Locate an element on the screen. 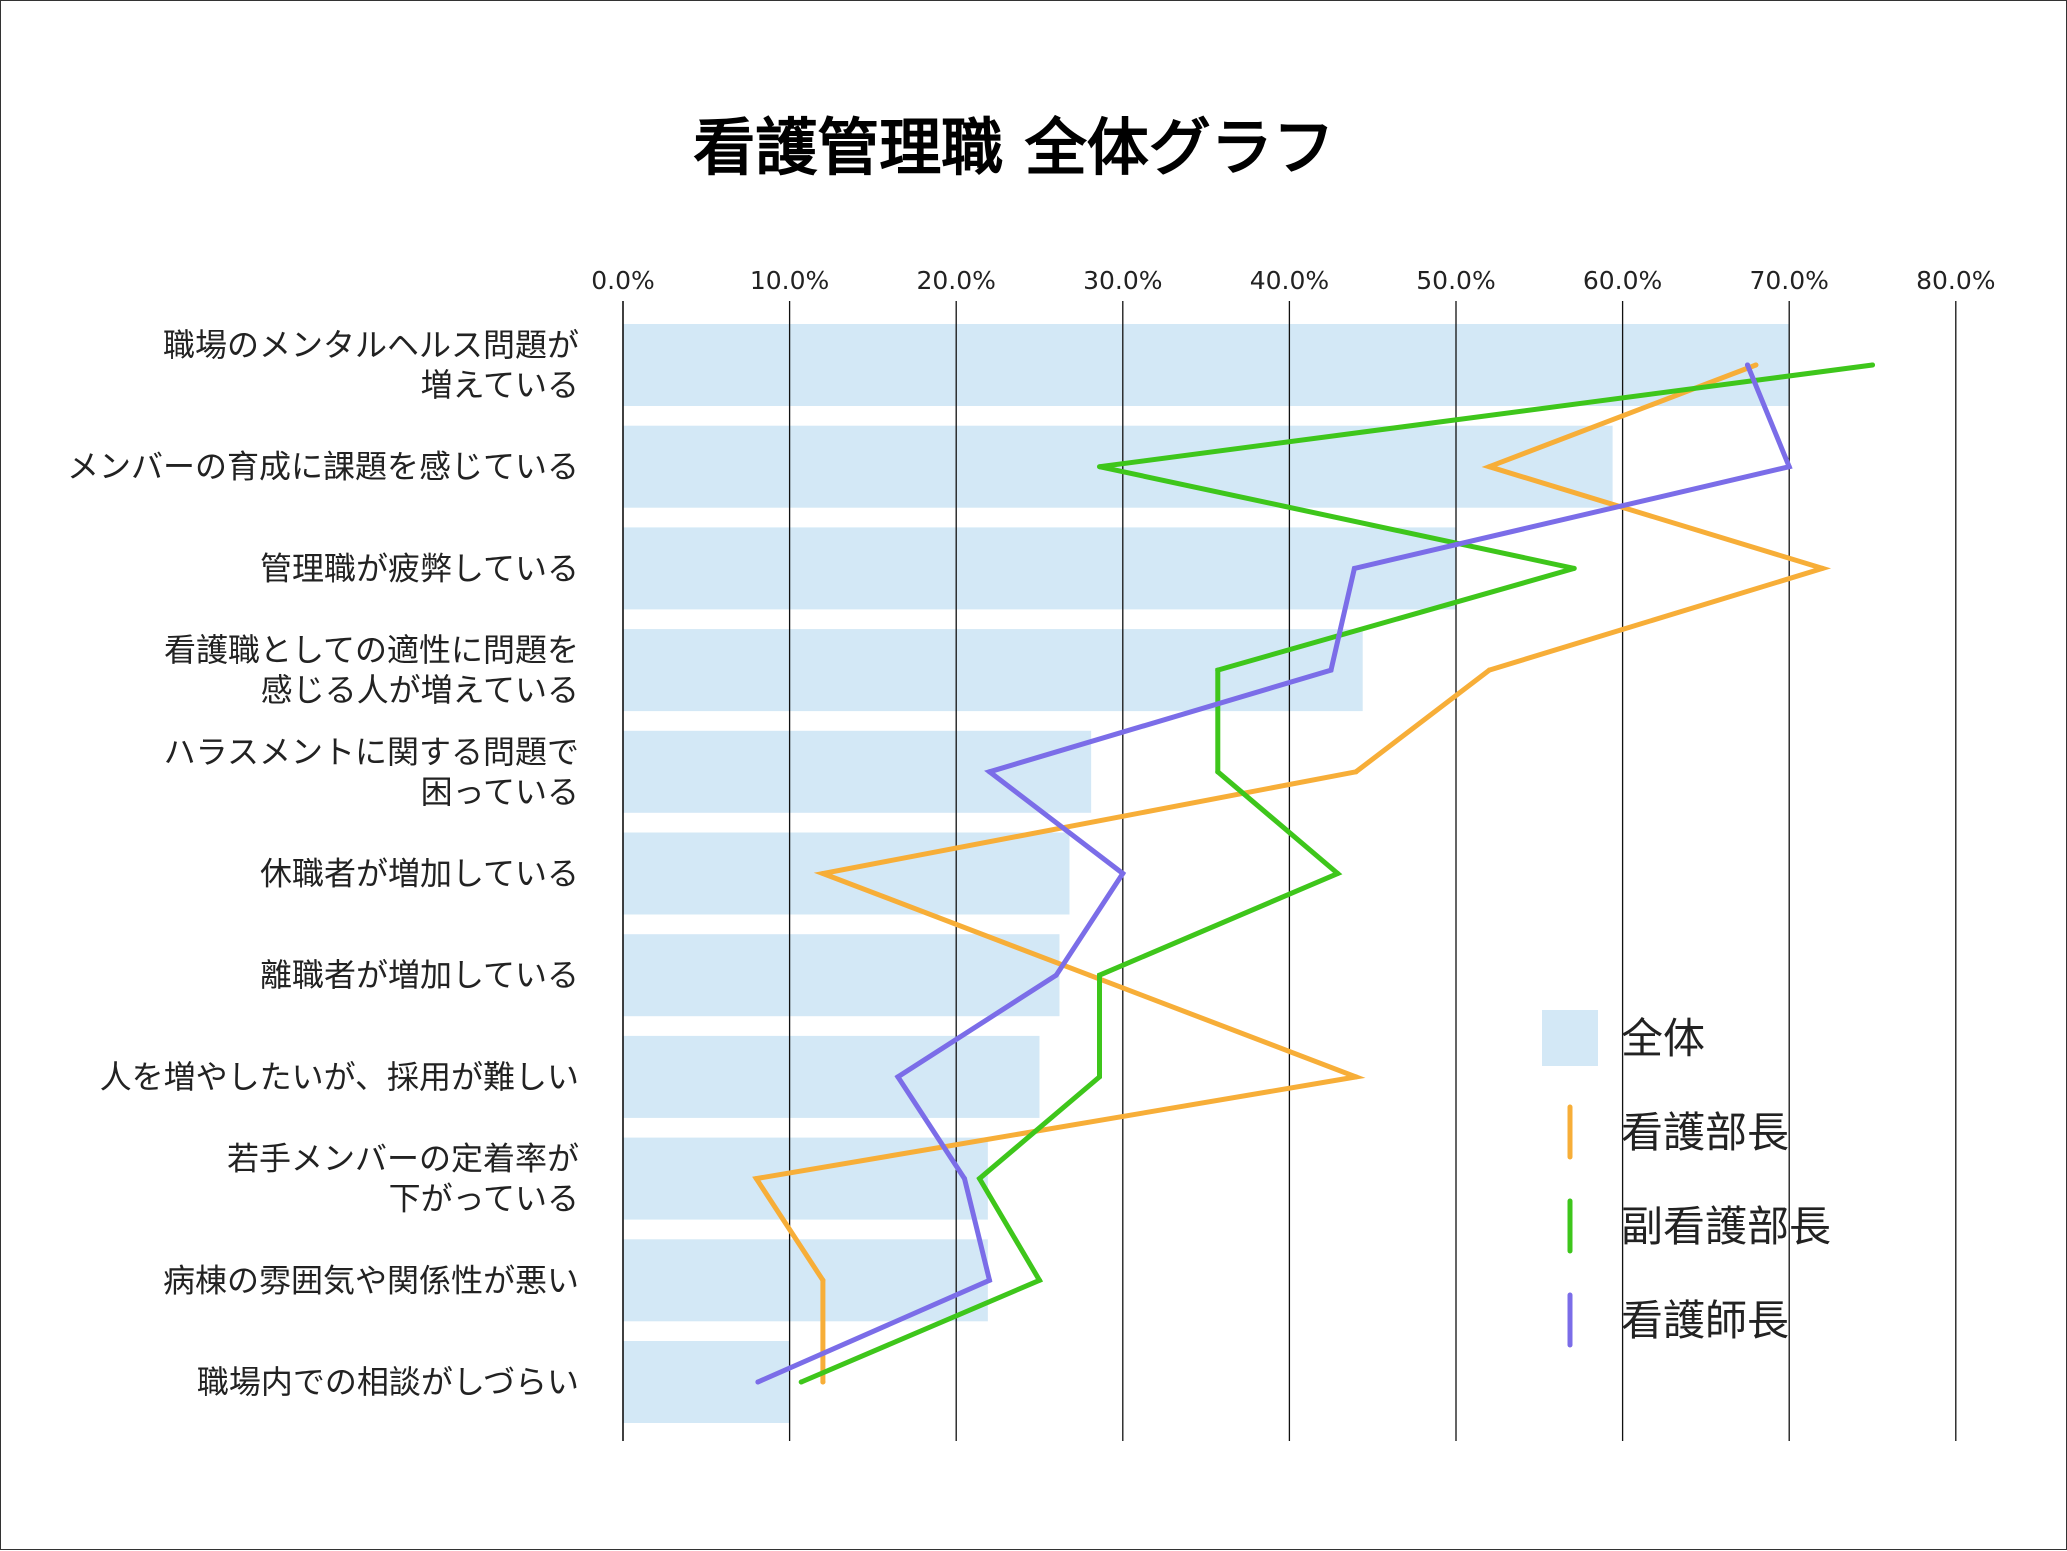  category-label-line: 若手メンバーの定着率が is located at coordinates (403, 1159).